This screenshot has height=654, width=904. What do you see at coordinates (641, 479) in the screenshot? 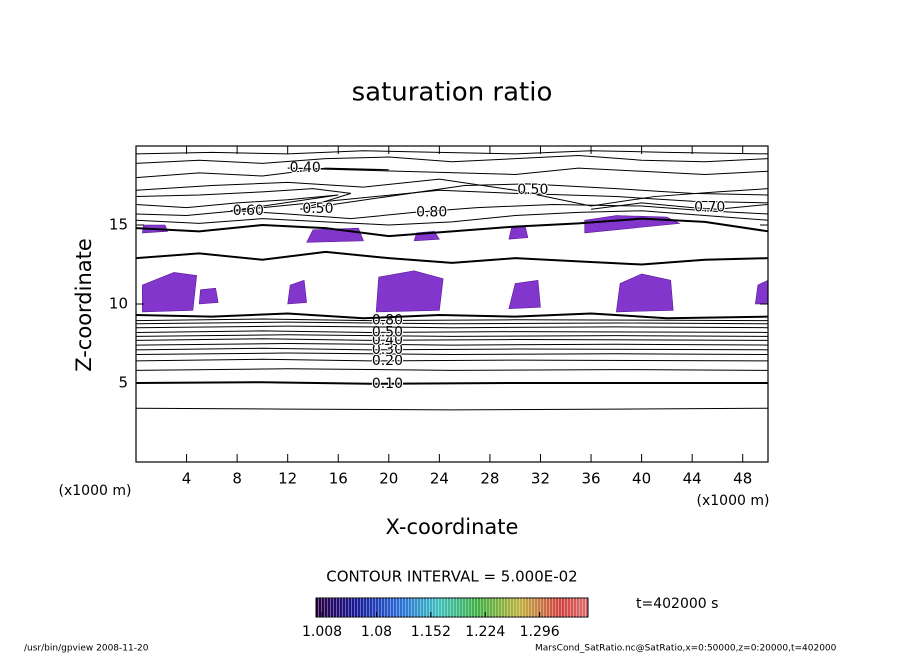
I see `x-tick-label: 40` at bounding box center [641, 479].